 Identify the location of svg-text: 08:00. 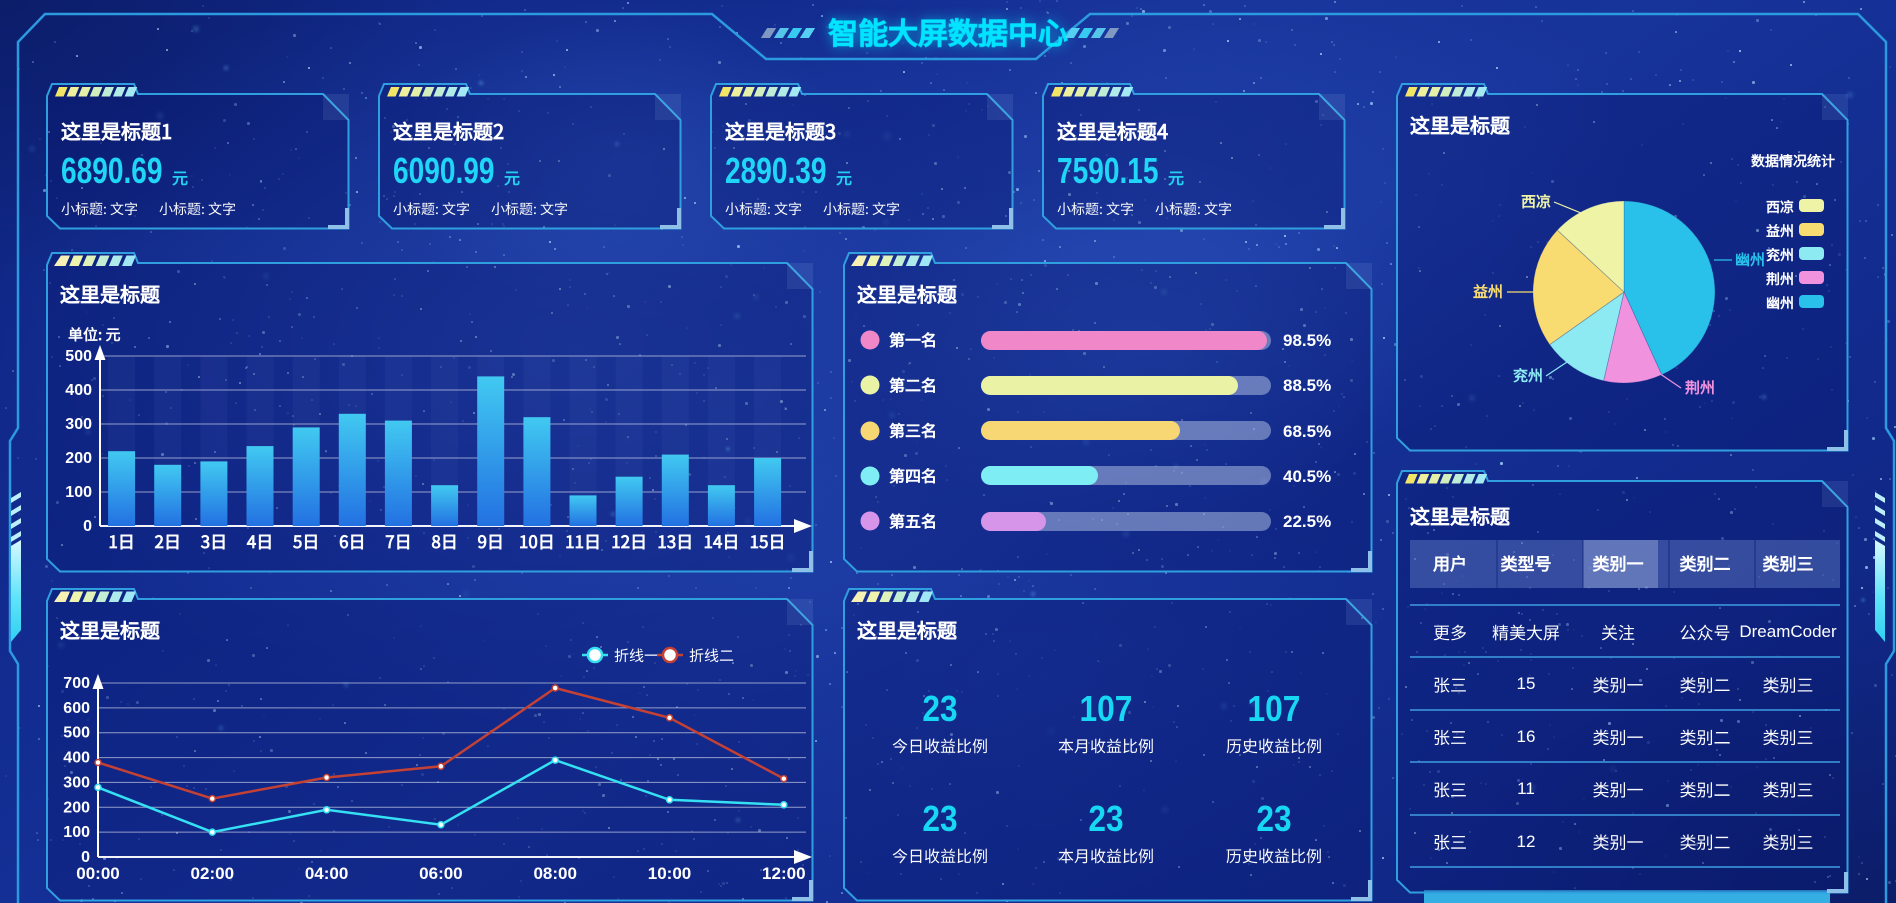
(554, 873).